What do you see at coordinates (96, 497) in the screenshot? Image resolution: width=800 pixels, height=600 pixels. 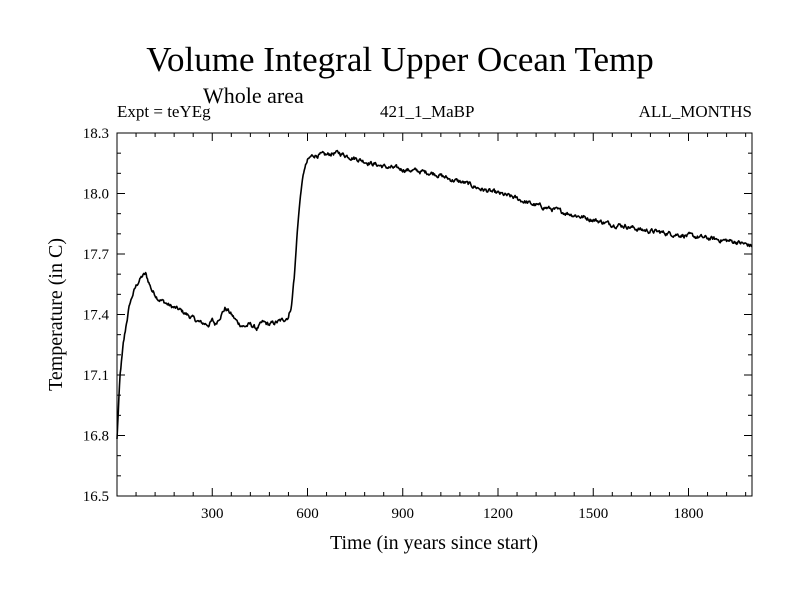 I see `y-tick-label: 16.5` at bounding box center [96, 497].